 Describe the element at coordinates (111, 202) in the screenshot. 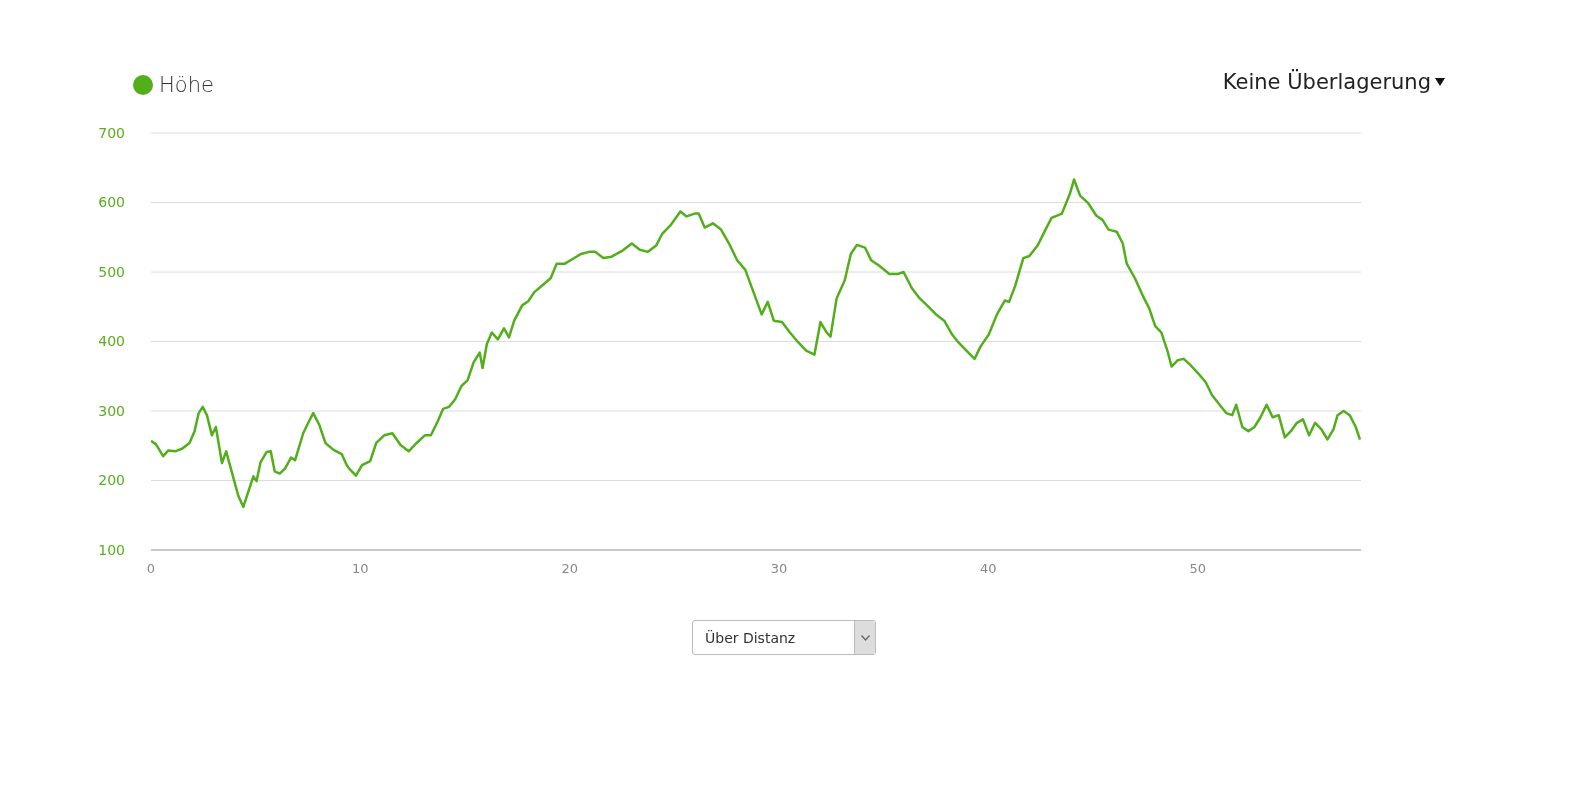

I see `y-tick-label: 600` at that location.